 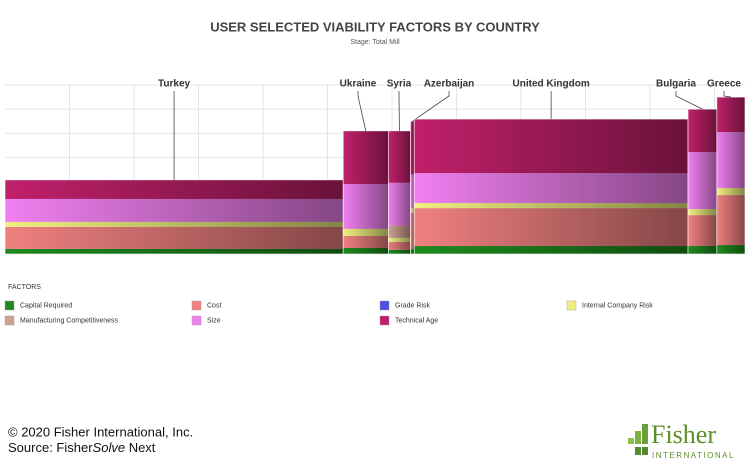 What do you see at coordinates (46, 305) in the screenshot?
I see `legend-label: Capital Required` at bounding box center [46, 305].